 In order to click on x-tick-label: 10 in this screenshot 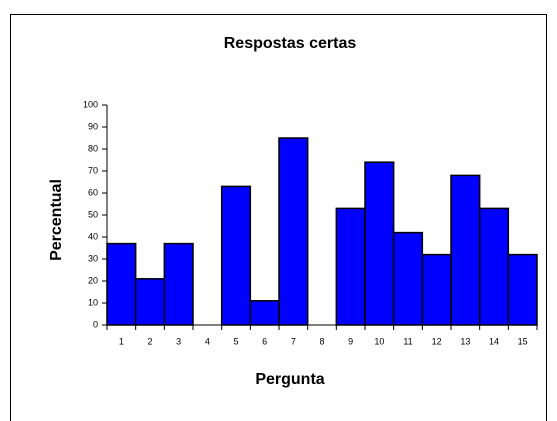, I will do `click(379, 341)`.